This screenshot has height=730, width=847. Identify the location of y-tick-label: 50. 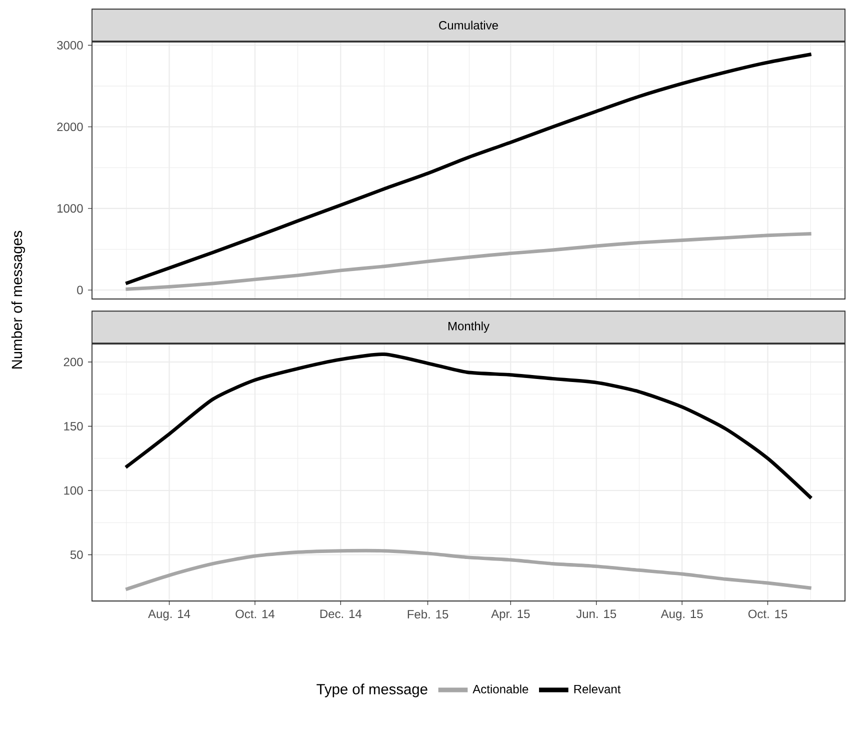
(76, 554).